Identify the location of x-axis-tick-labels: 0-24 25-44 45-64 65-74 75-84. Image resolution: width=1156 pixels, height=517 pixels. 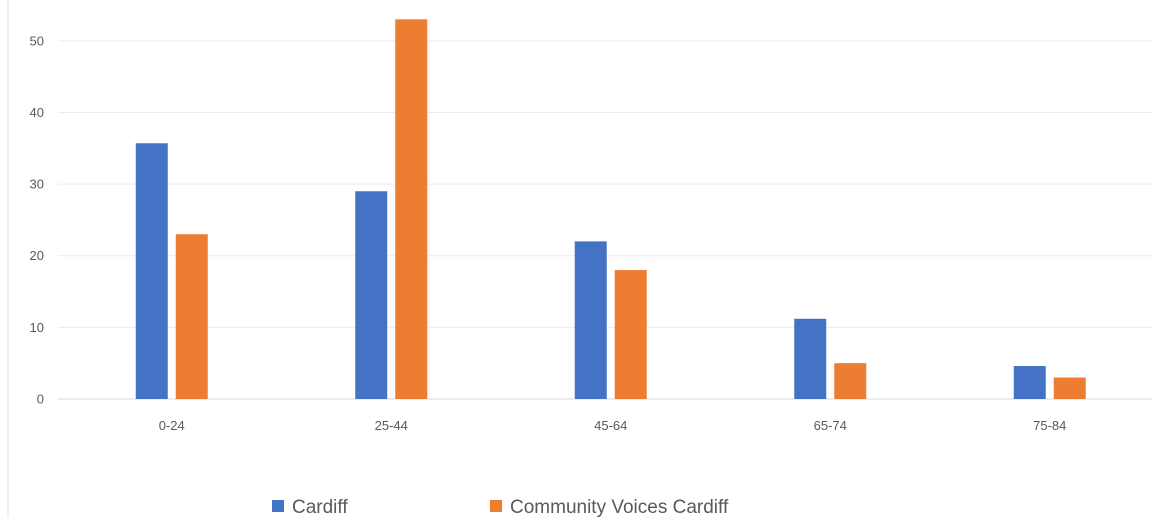
(613, 425).